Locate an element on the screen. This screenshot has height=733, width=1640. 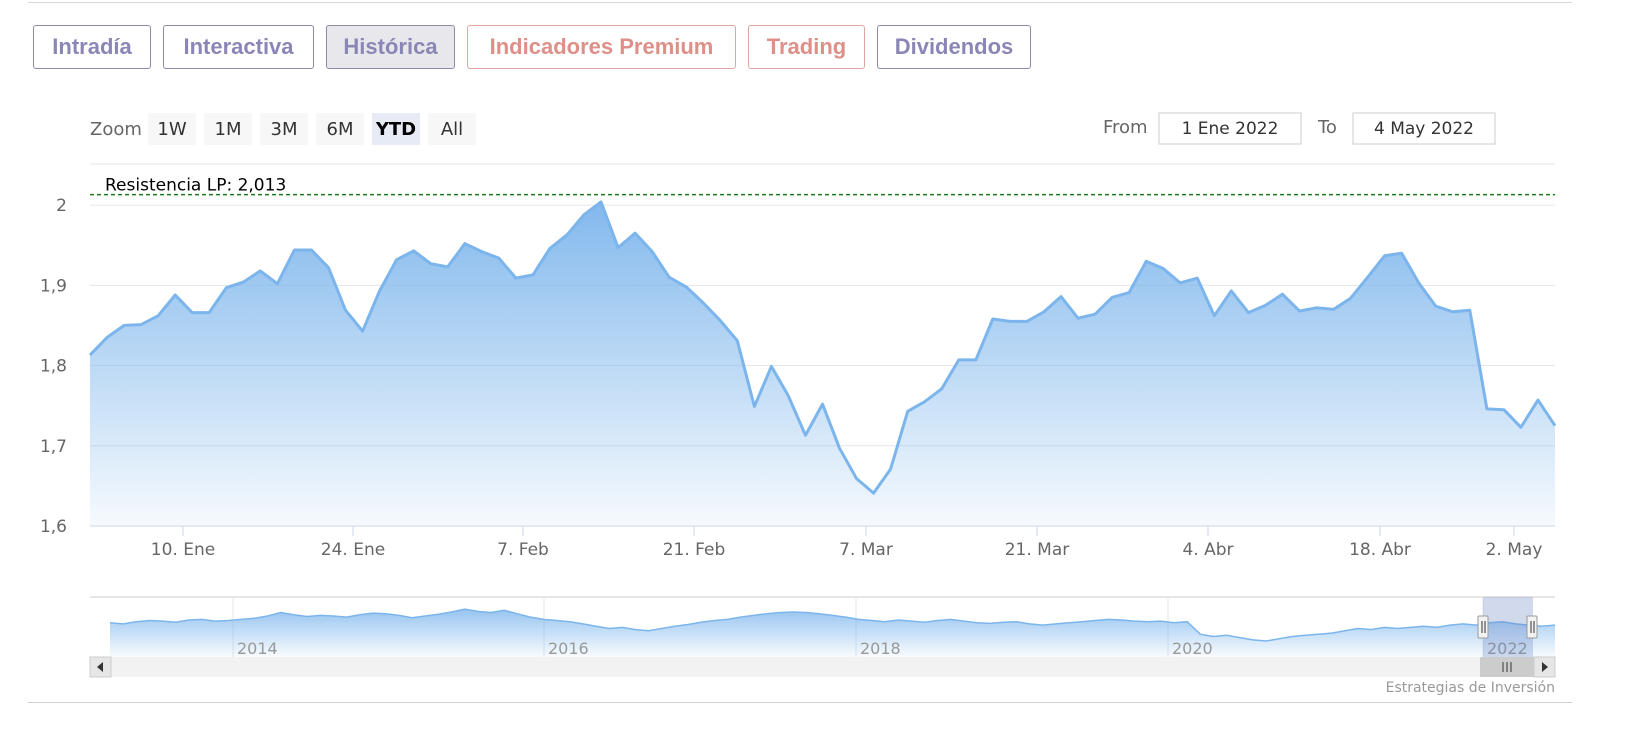
tab-indicadores-premium: Indicadores Premium is located at coordinates (601, 47).